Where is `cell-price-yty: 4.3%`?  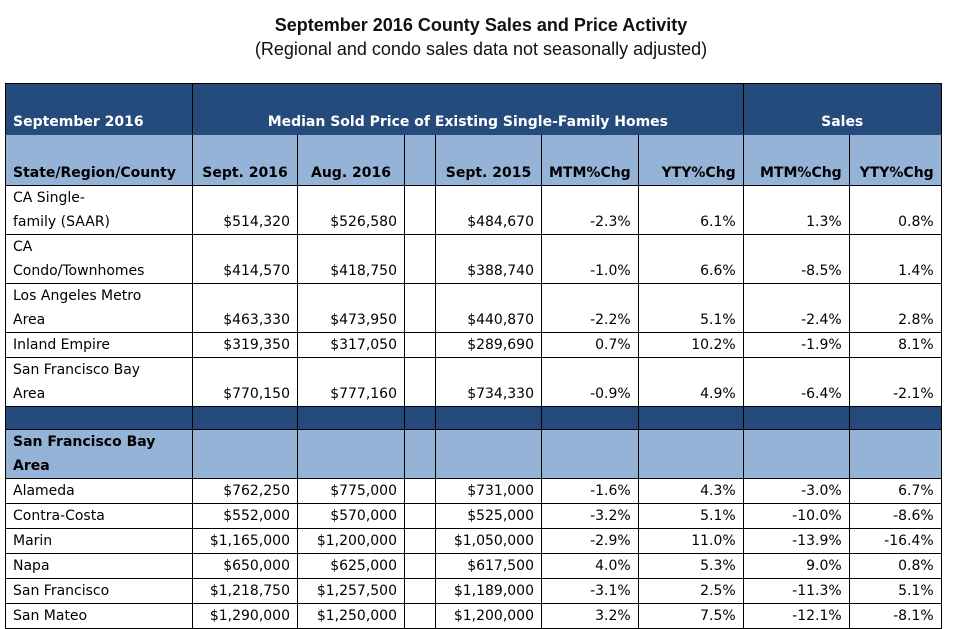 cell-price-yty: 4.3% is located at coordinates (690, 491).